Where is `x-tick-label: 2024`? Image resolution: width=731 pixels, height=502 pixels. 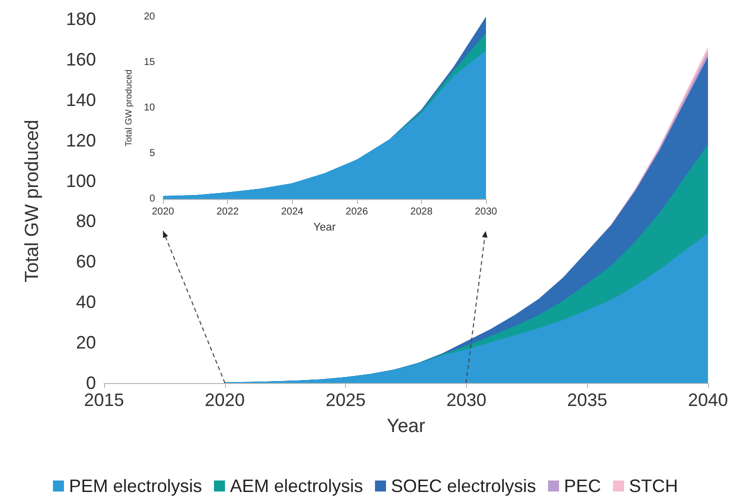
x-tick-label: 2024 is located at coordinates (292, 212).